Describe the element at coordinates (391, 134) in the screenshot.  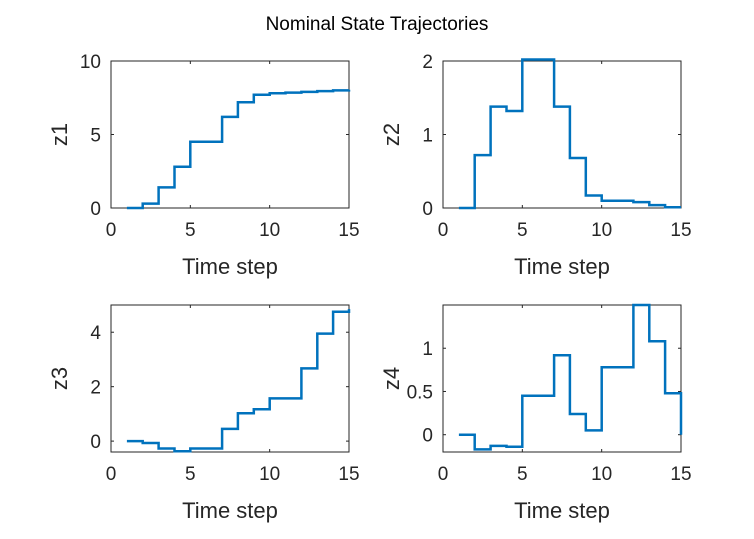
I see `y-axis-label: z2` at that location.